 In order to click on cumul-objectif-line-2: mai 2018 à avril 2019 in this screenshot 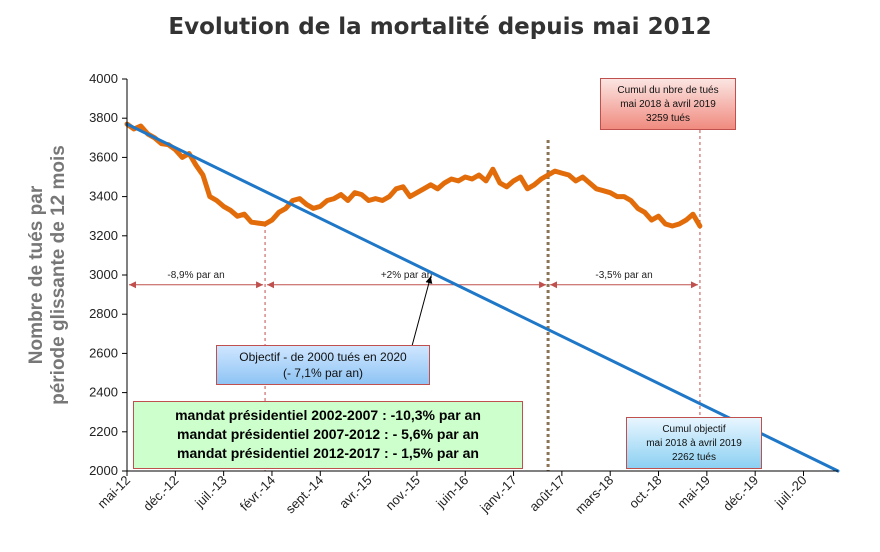, I will do `click(694, 443)`.